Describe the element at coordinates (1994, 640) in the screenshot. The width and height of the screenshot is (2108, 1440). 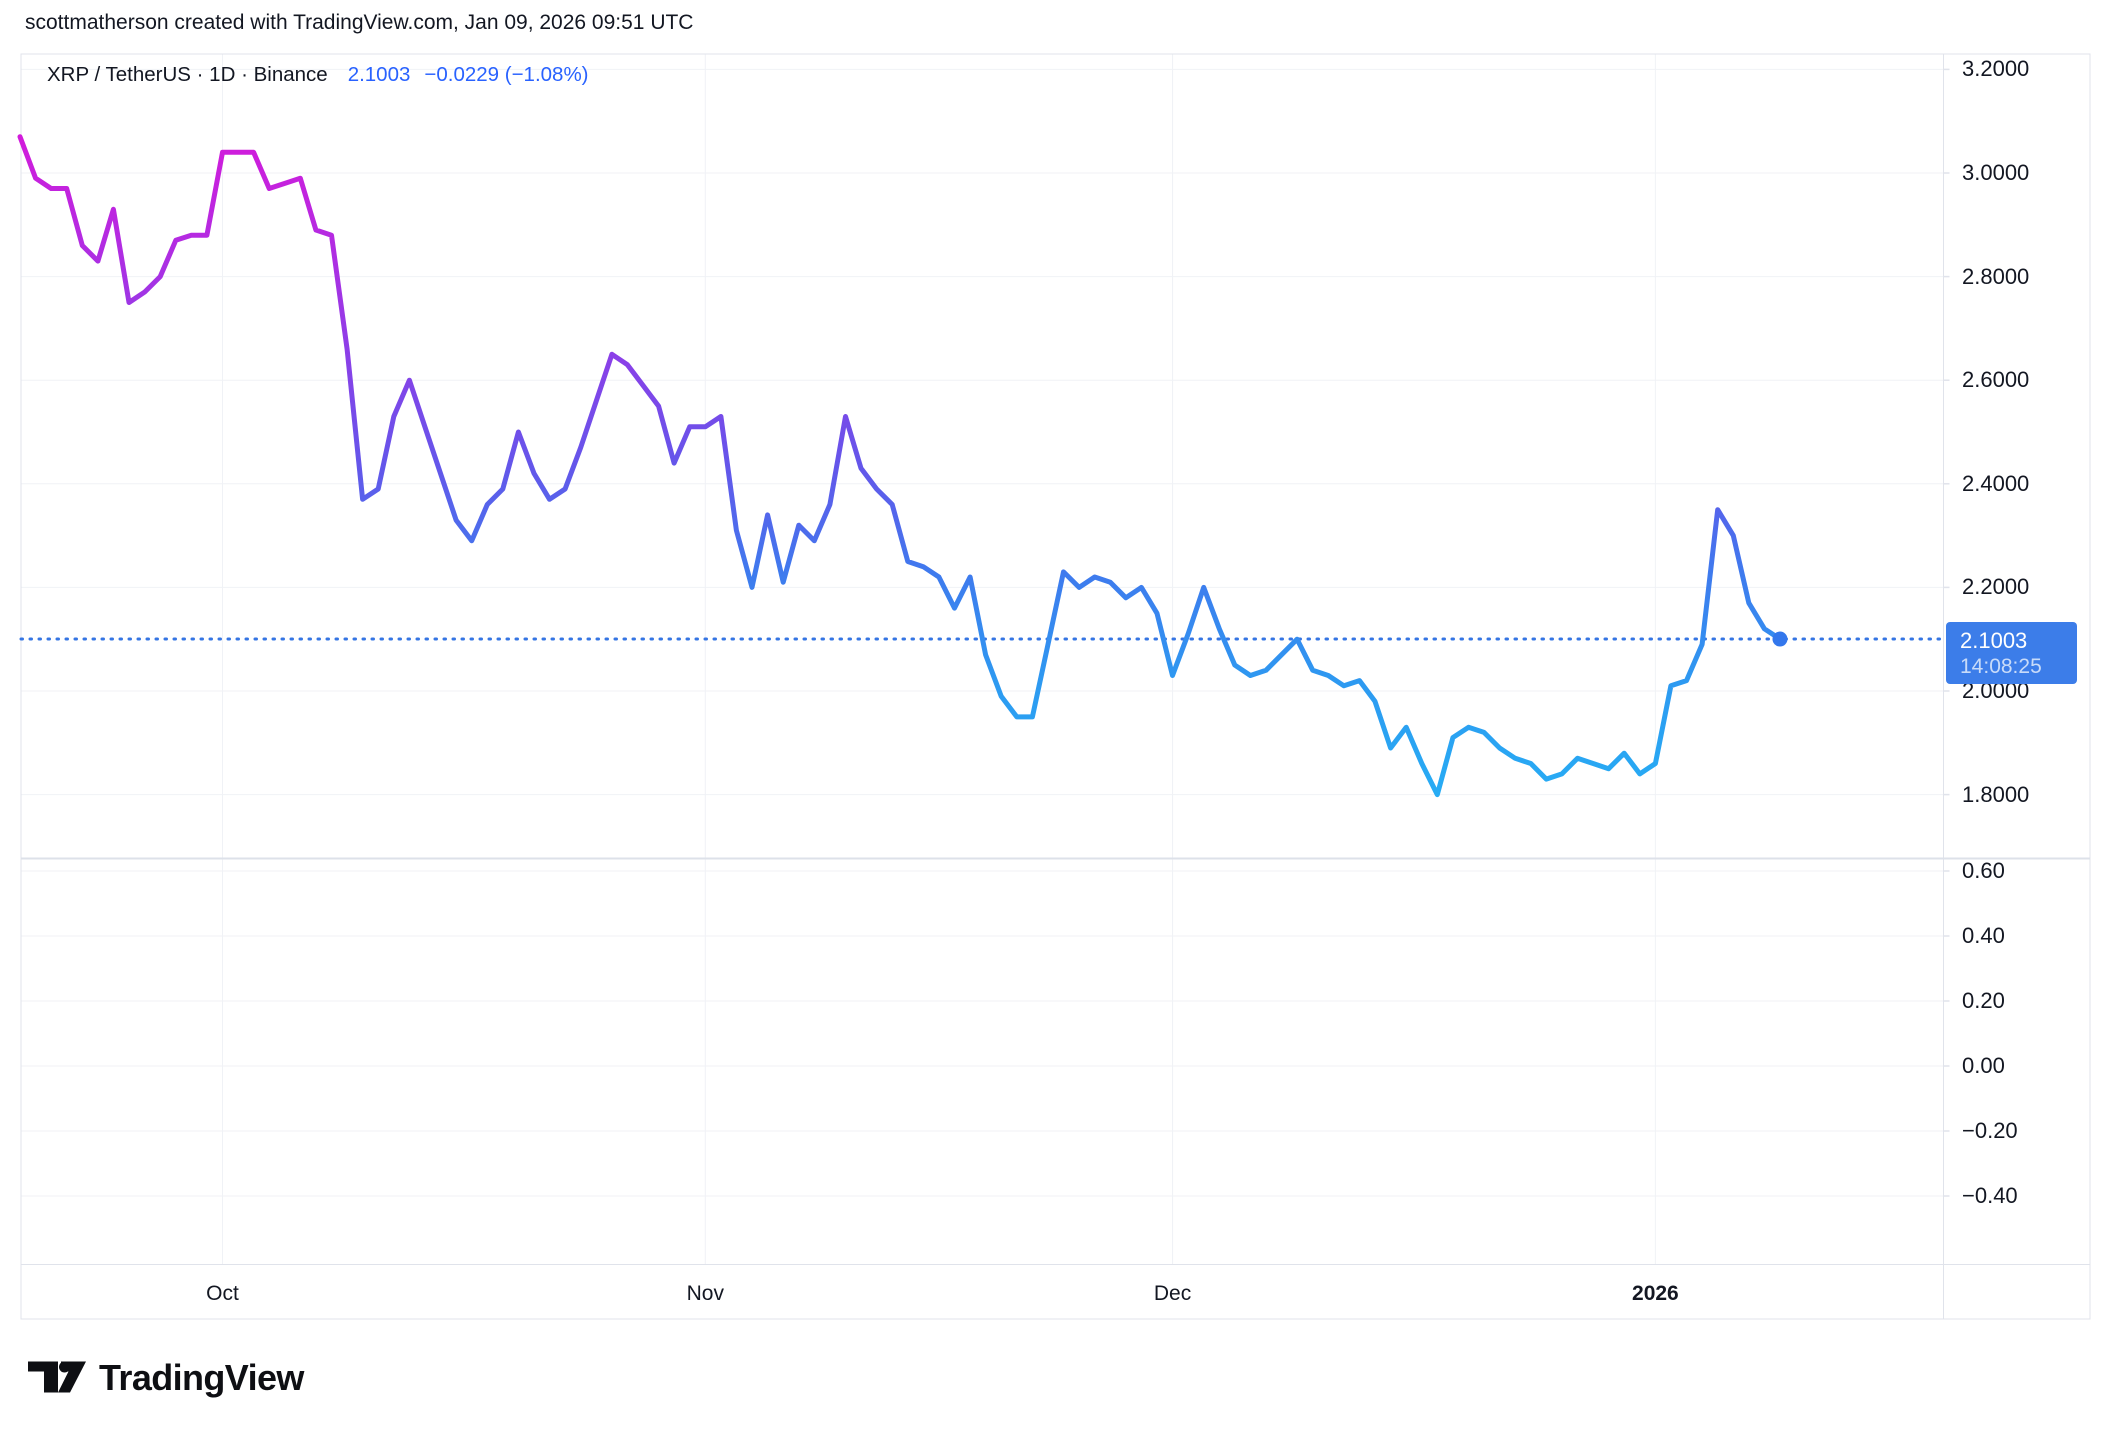
I see `last-price-value: 2.1003` at that location.